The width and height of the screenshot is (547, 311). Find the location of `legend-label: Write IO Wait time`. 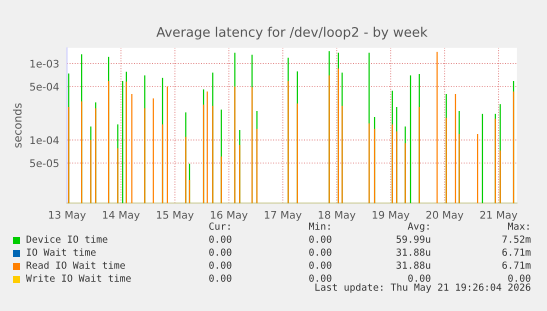

legend-label: Write IO Wait time is located at coordinates (78, 278).